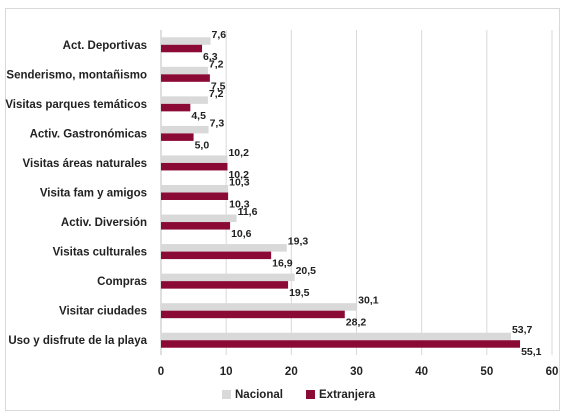  Describe the element at coordinates (239, 205) in the screenshot. I see `data-label-extranjera: 10,3` at that location.